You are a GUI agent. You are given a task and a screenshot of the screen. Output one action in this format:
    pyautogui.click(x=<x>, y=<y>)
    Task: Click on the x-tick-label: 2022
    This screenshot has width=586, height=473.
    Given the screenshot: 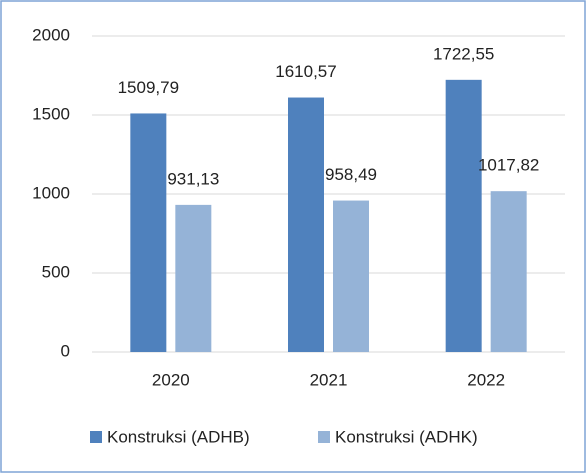 What is the action you would take?
    pyautogui.click(x=486, y=379)
    